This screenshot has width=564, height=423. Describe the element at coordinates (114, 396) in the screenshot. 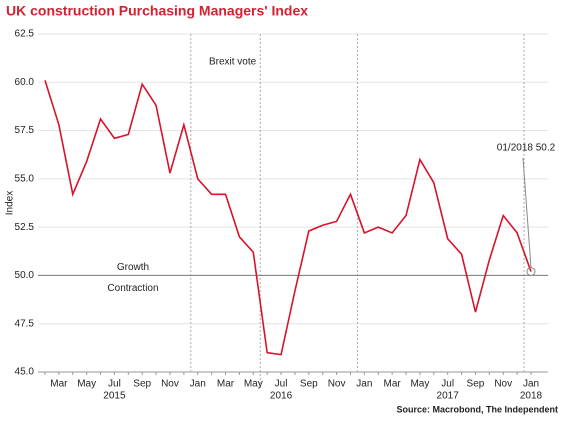

I see `x-year-label: 2015` at that location.